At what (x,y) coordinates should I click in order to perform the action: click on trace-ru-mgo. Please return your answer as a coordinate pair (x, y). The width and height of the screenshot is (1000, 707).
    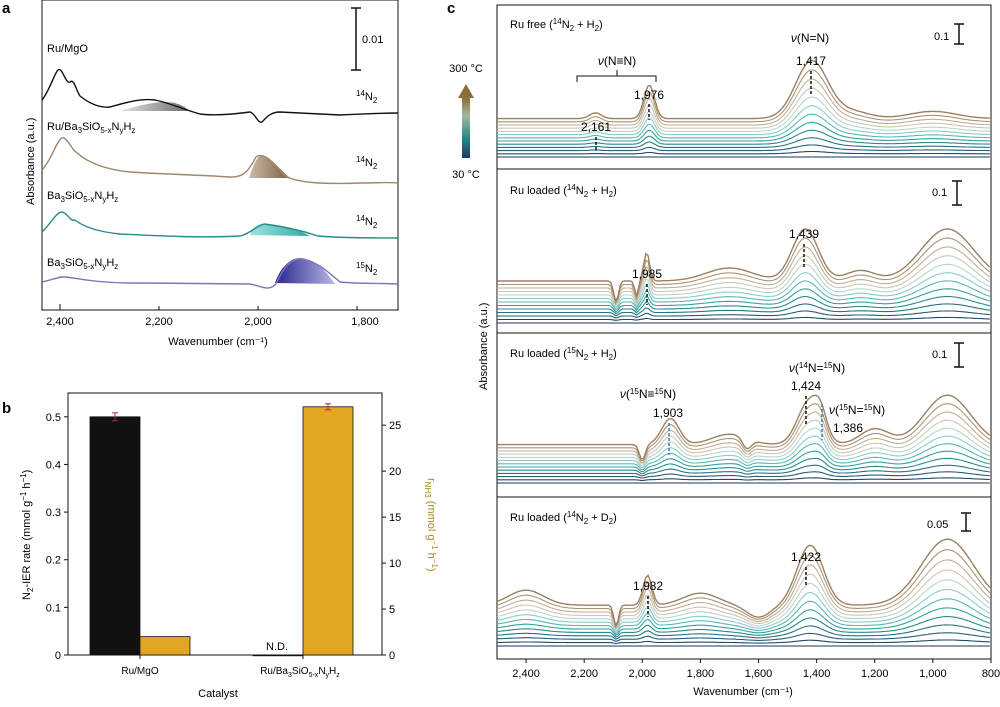
    Looking at the image, I should click on (220, 95).